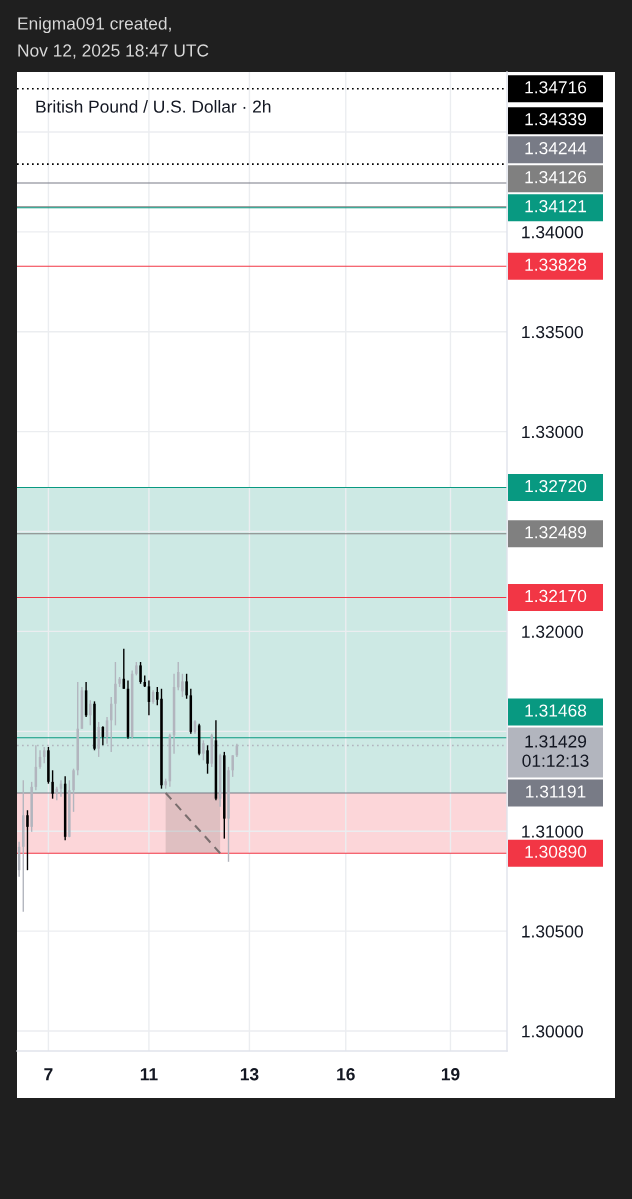 The height and width of the screenshot is (1199, 632). Describe the element at coordinates (556, 87) in the screenshot. I see `ref-line-label: 1.34716` at that location.